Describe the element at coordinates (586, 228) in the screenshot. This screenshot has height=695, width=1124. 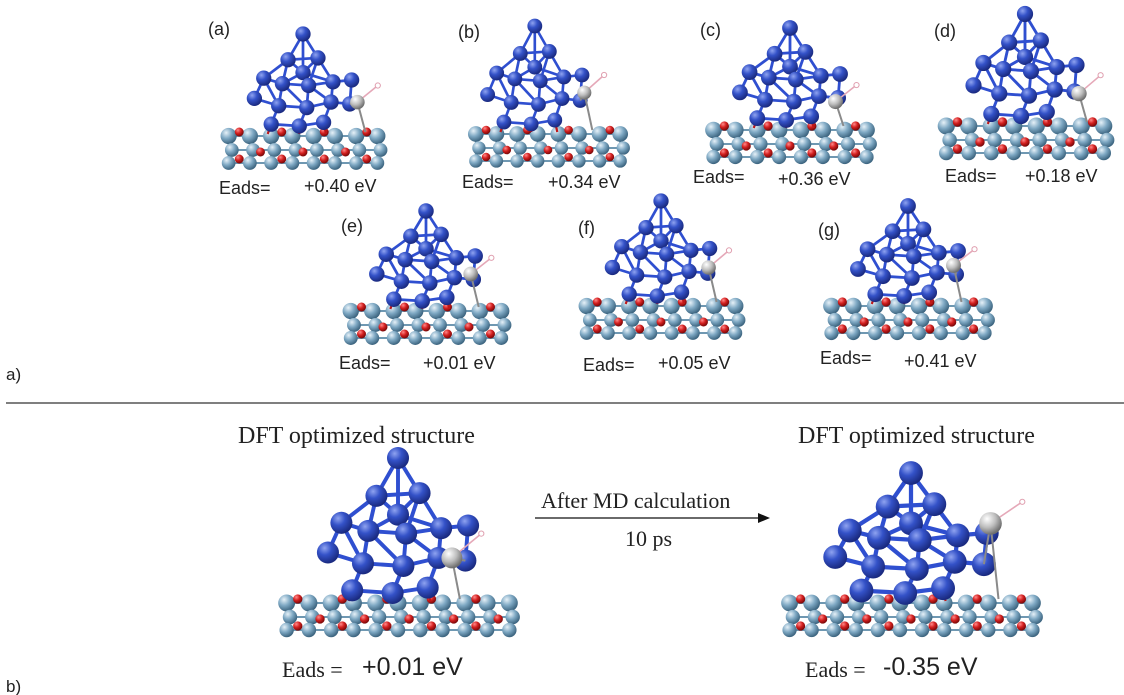
I see `structure-tag-f: (f)` at that location.